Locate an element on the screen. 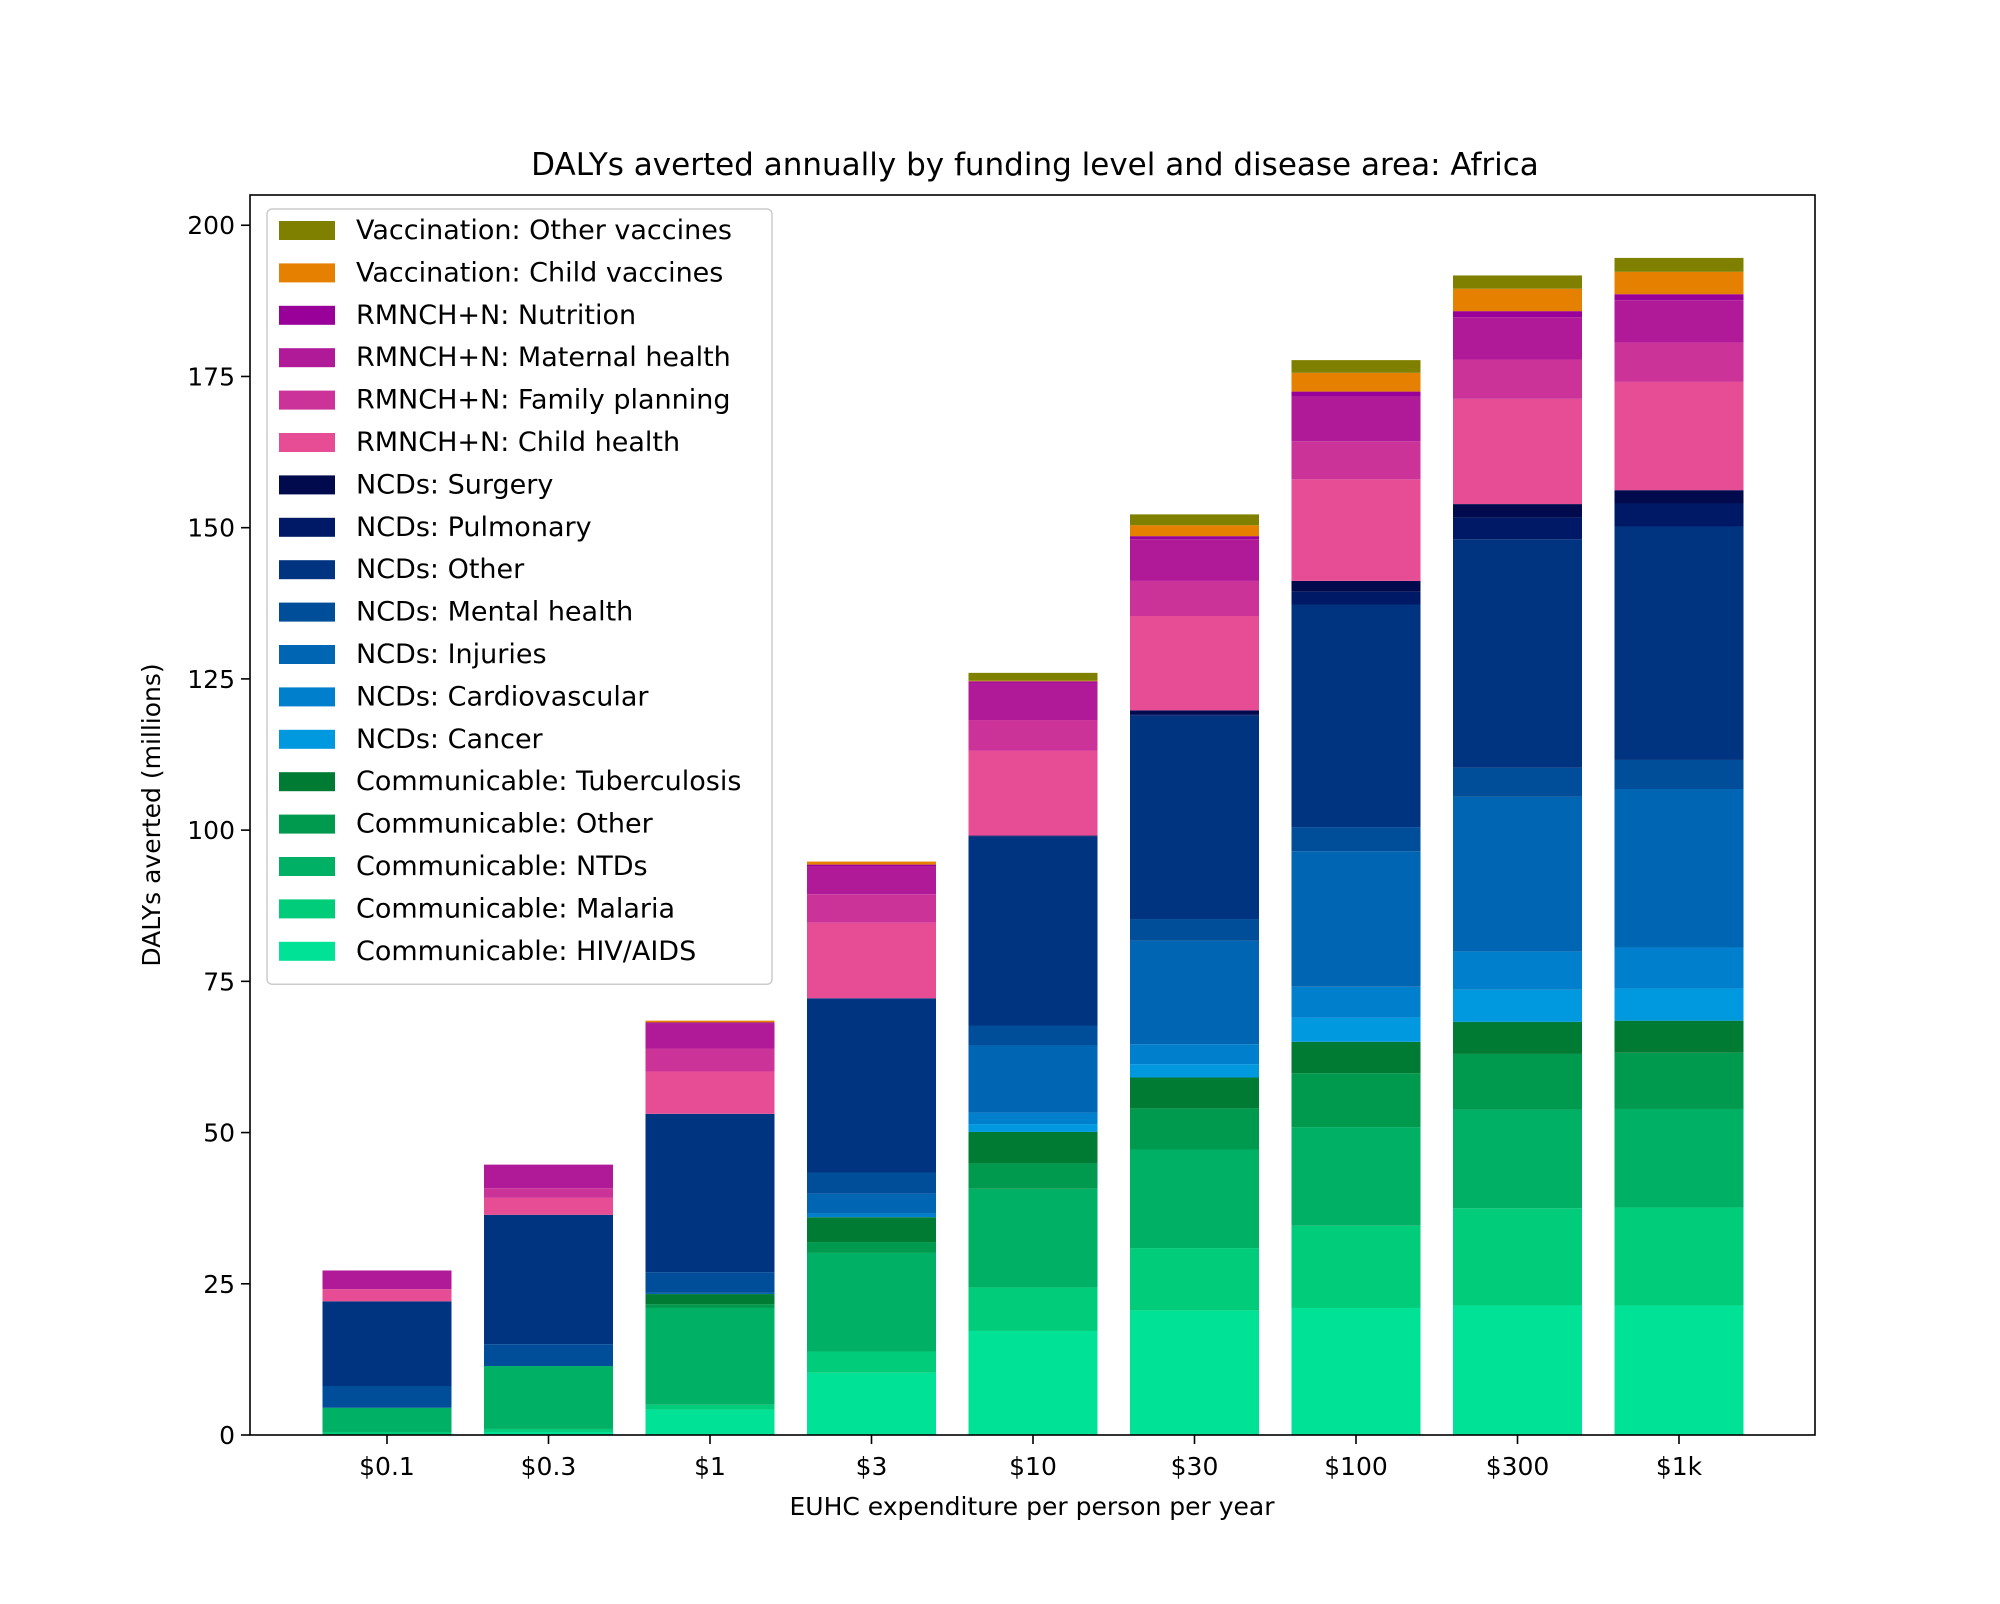 The image size is (2000, 1604). y-axis-label: DALYs averted (millions) is located at coordinates (151, 814).